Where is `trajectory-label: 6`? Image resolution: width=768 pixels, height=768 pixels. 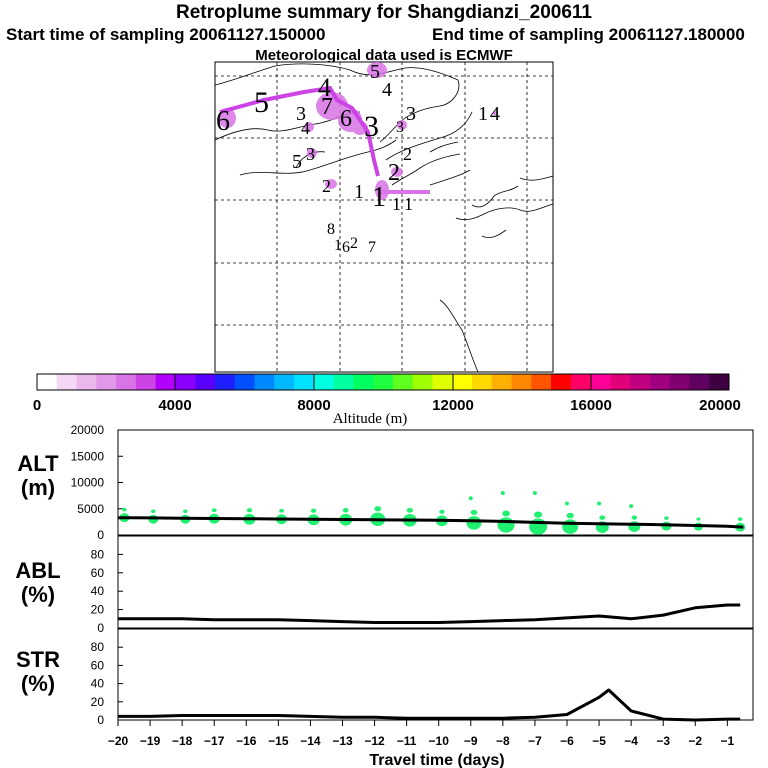
trajectory-label: 6 is located at coordinates (346, 247).